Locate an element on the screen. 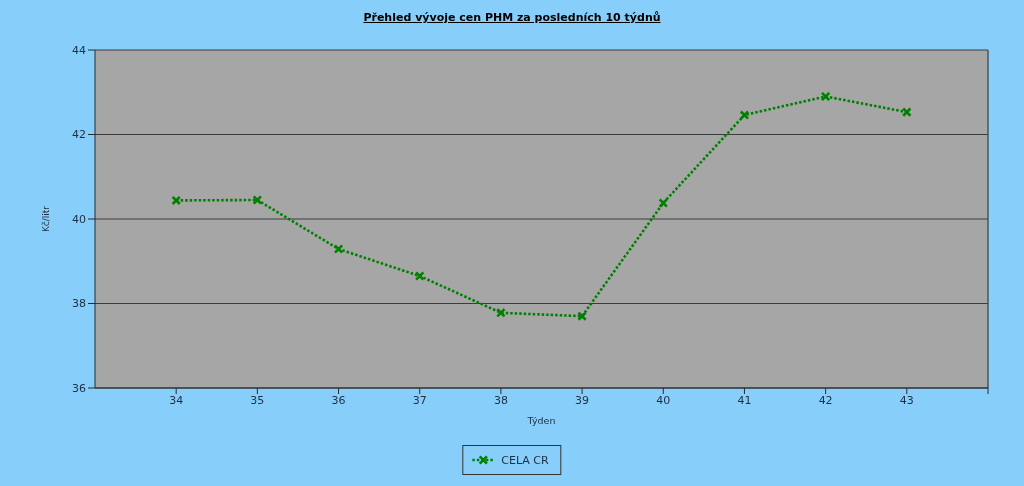 The height and width of the screenshot is (486, 1024). y-tick-label: 42 is located at coordinates (79, 135).